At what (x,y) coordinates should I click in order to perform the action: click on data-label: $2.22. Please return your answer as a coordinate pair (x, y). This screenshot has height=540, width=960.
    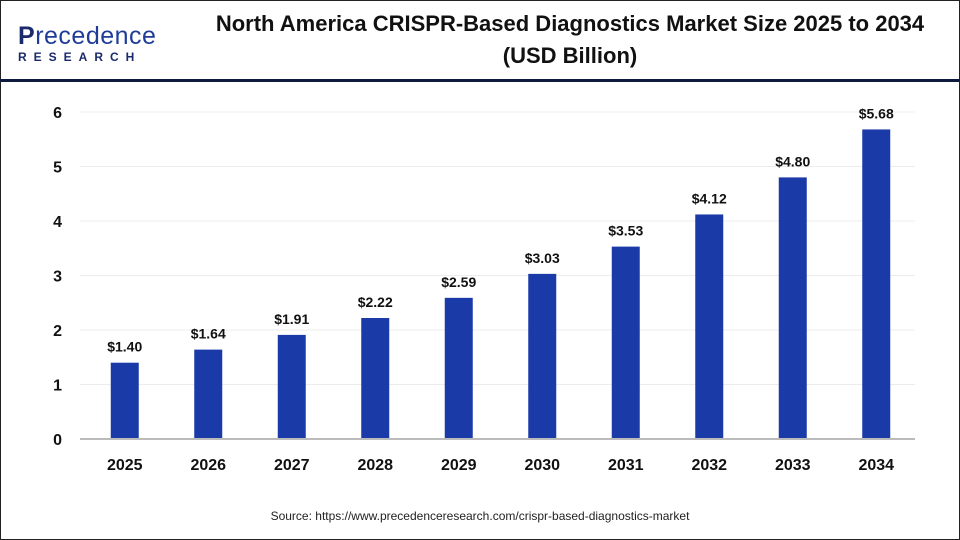
    Looking at the image, I should click on (375, 302).